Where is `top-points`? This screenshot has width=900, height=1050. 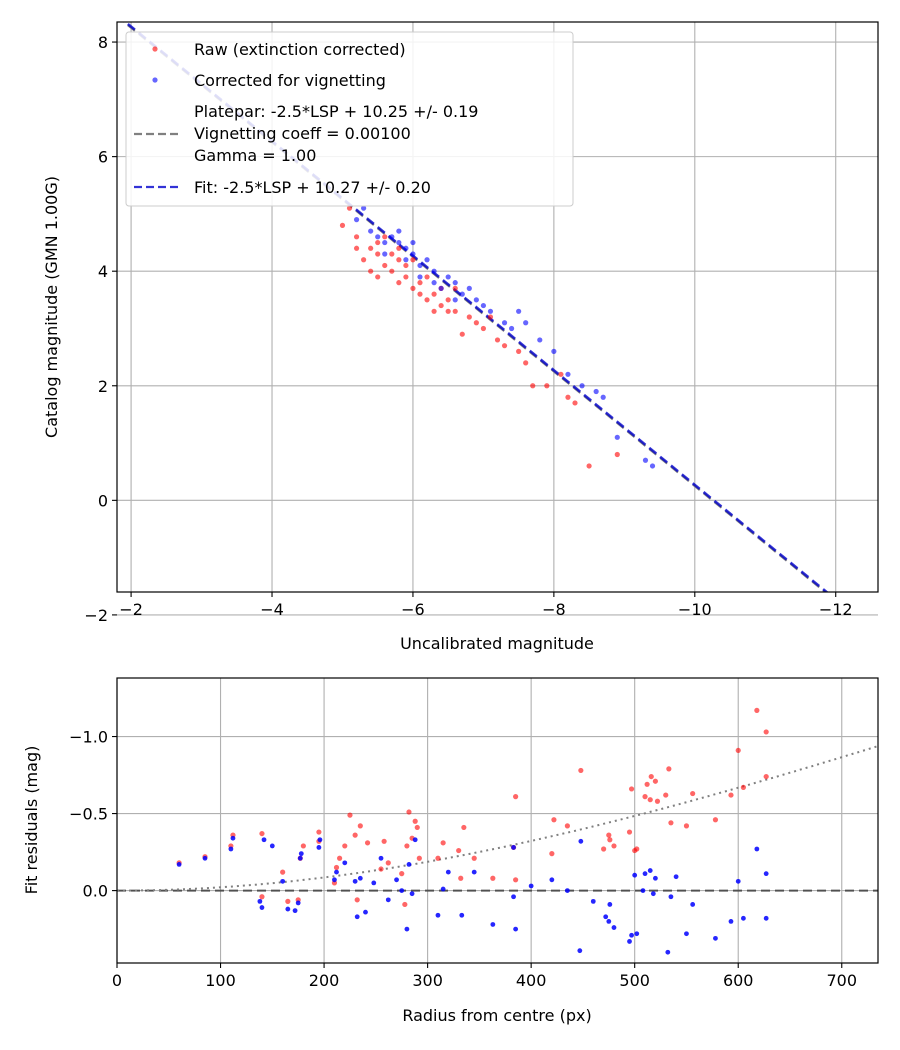
top-points is located at coordinates (497, 337).